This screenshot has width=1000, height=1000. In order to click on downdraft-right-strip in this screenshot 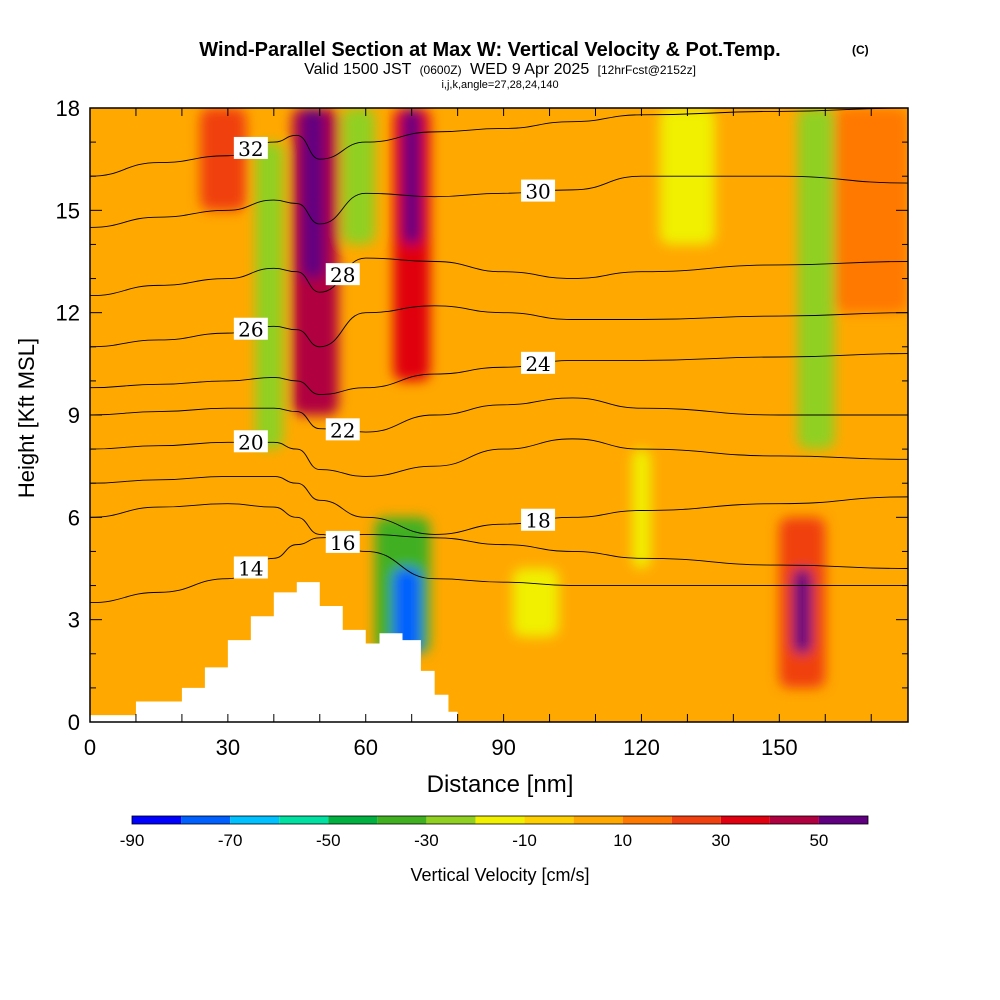, I will do `click(641, 509)`.